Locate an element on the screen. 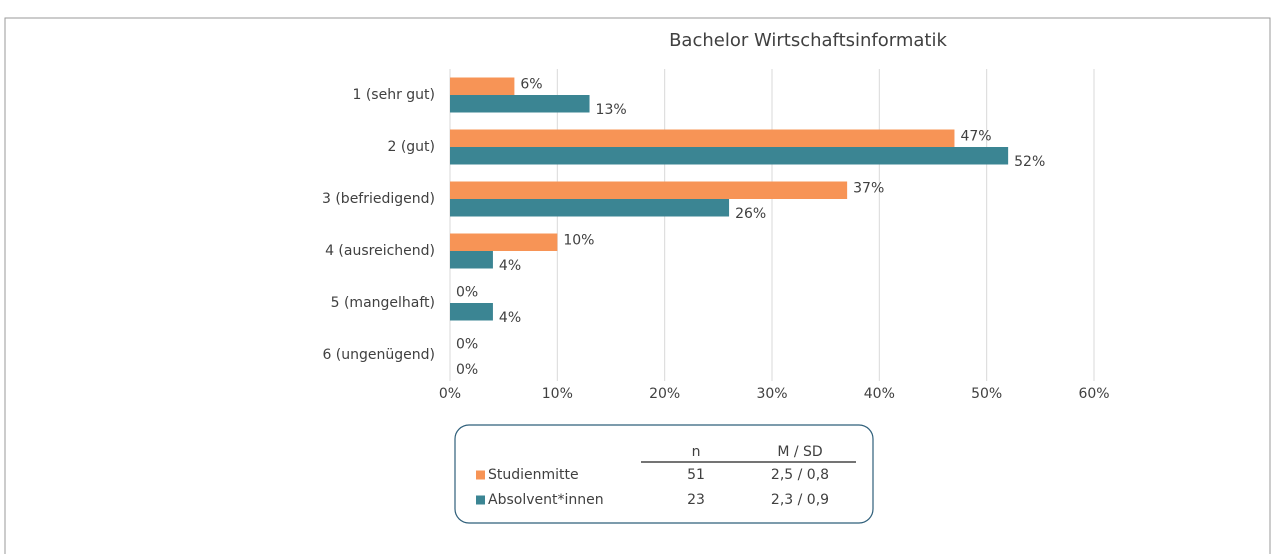 Image resolution: width=1276 pixels, height=554 pixels. value-label: 26% is located at coordinates (750, 214).